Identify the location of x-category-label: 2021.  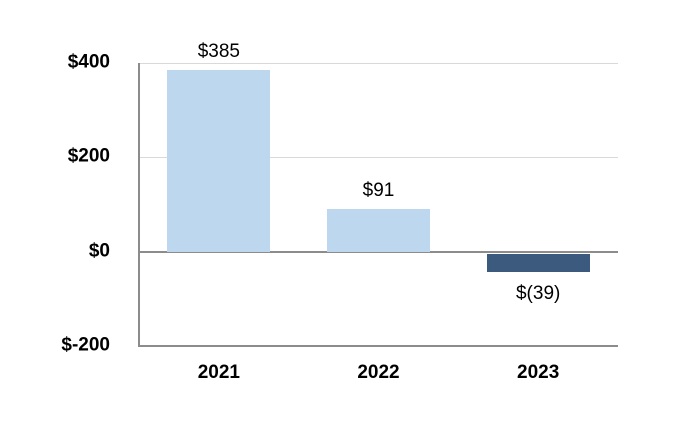
(218, 372).